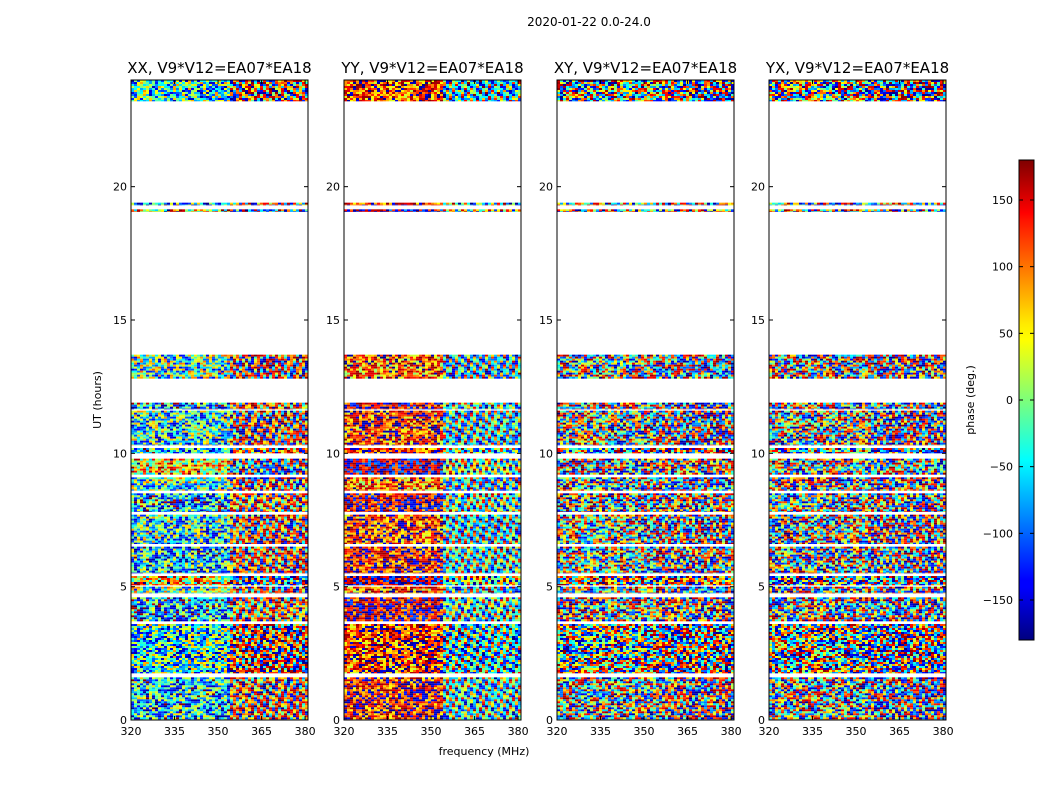  Describe the element at coordinates (1006, 333) in the screenshot. I see `colorbar-tick-label: 50` at that location.